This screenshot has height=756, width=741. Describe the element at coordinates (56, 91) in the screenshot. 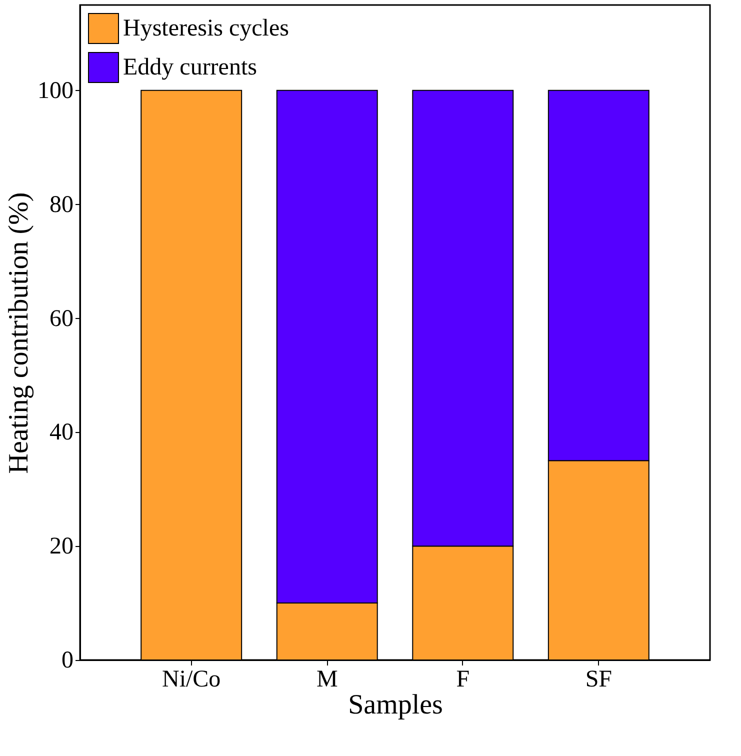

I see `y-tick-label: 100` at that location.